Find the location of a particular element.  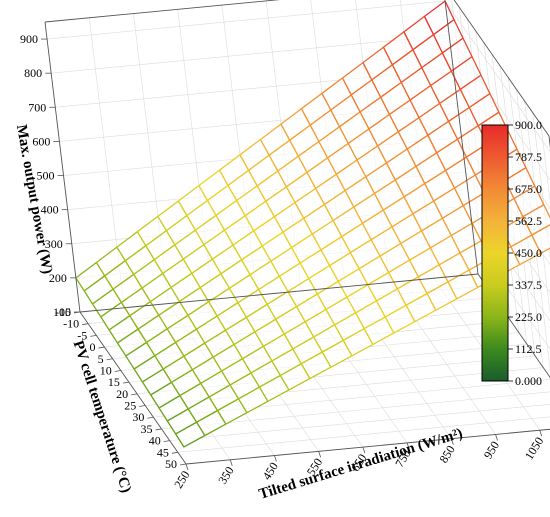

colorbar-tick-label: 0.000 is located at coordinates (528, 381).